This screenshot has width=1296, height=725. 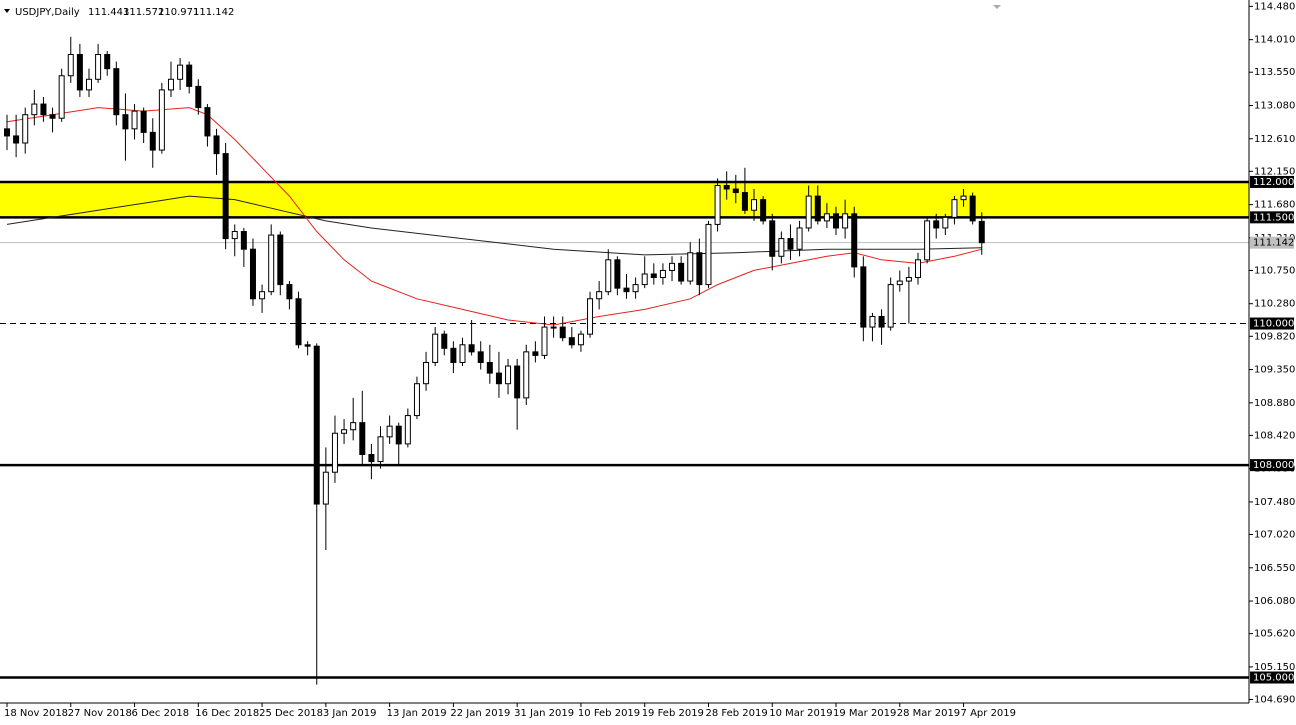 I want to click on shift-marker, so click(x=997, y=7).